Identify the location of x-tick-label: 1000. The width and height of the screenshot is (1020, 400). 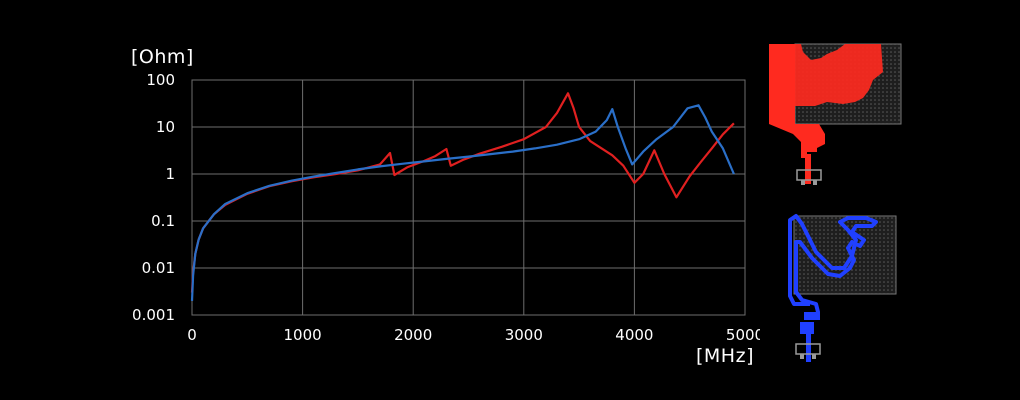
(303, 335).